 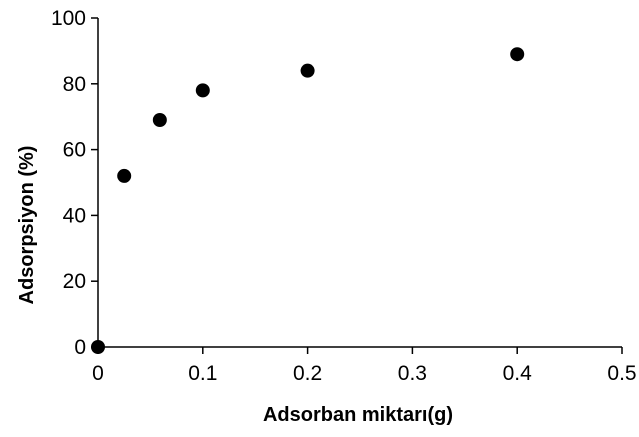 What do you see at coordinates (74, 281) in the screenshot?
I see `y-tick-label: 20` at bounding box center [74, 281].